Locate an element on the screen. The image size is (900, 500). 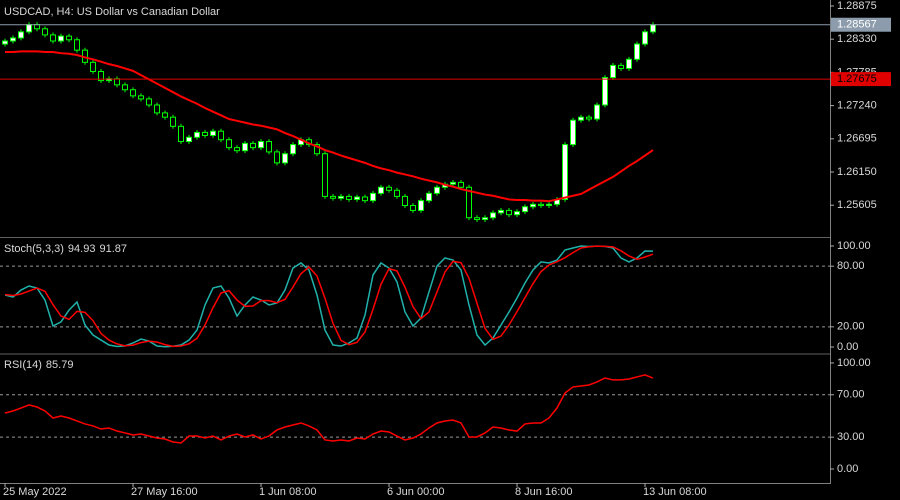
y-tick-label: 1.28330 is located at coordinates (857, 39).